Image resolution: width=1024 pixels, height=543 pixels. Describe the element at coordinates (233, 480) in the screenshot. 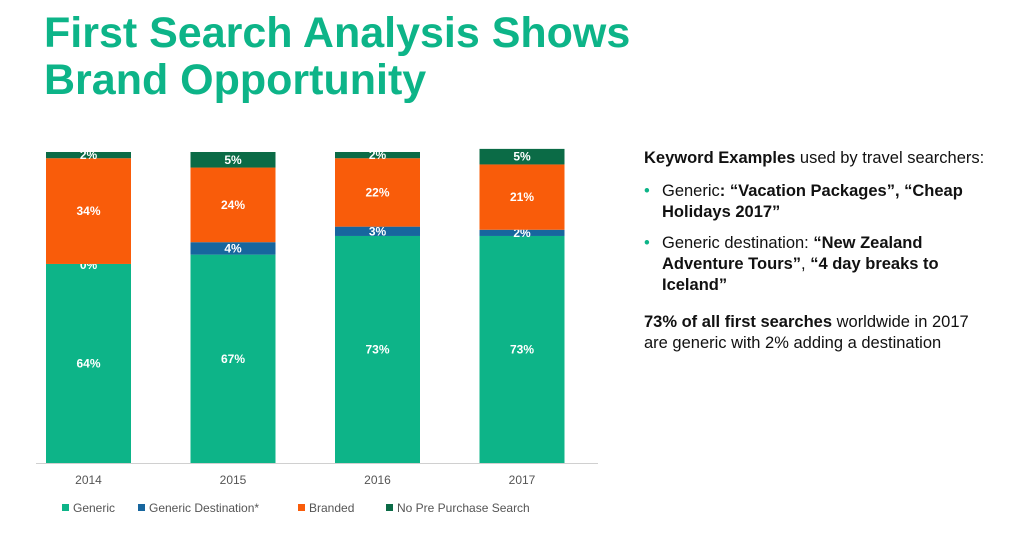

I see `x-tick-label-2015: 2015` at that location.